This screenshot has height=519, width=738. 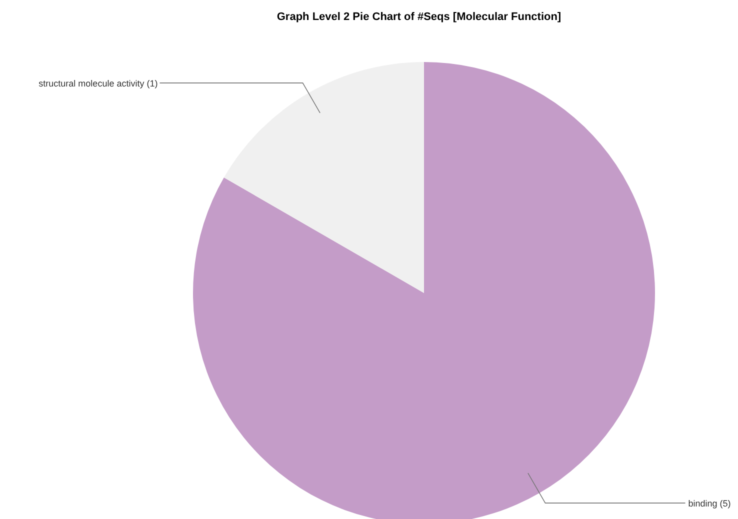 What do you see at coordinates (419, 17) in the screenshot?
I see `chart-title: Graph Level 2 Pie Chart of #Seqs [Molecular Function]` at bounding box center [419, 17].